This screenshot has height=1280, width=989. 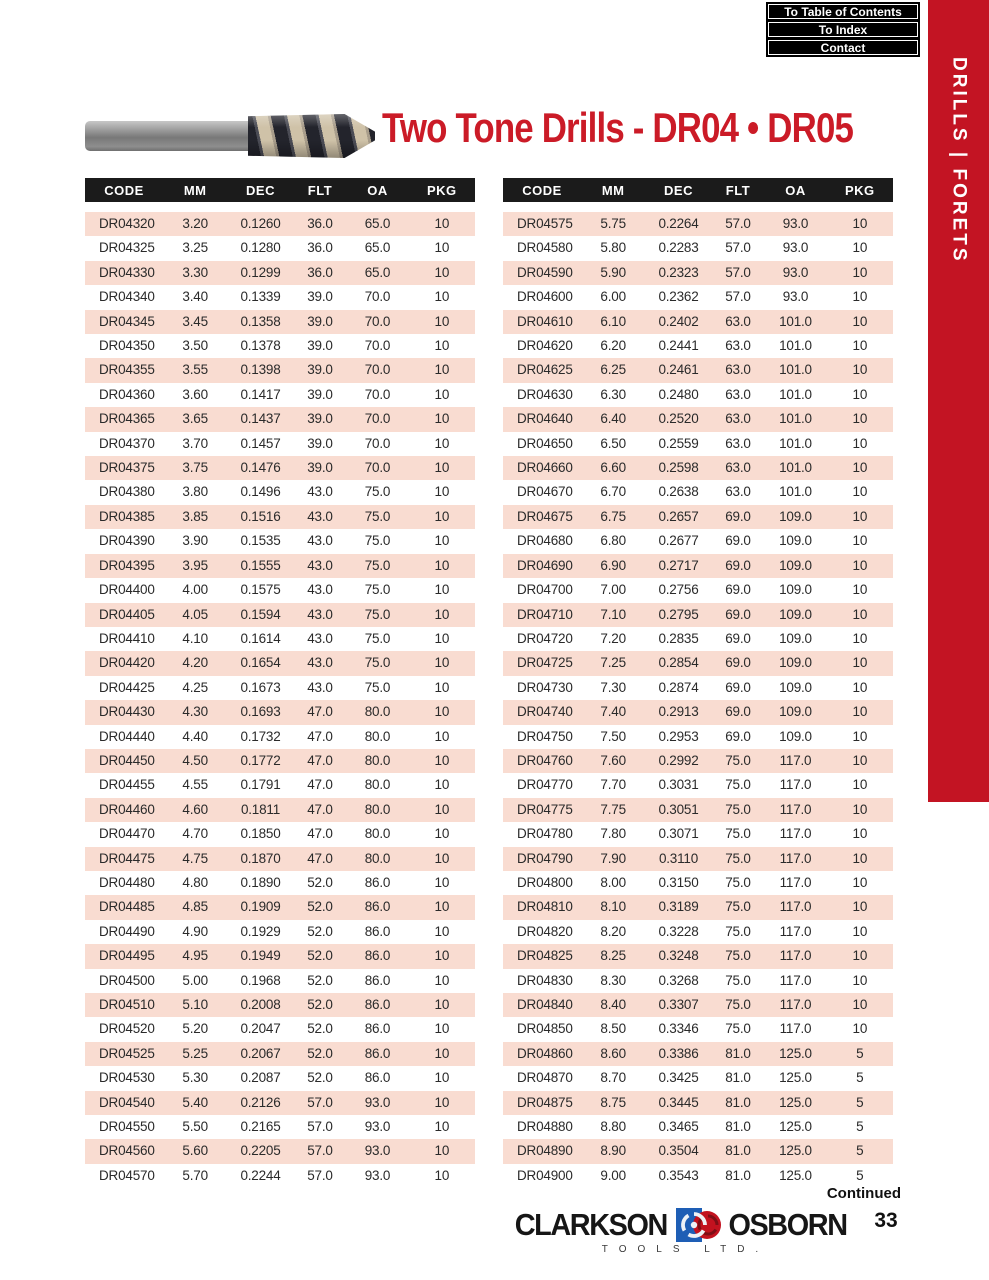 I want to click on cell-mm: 8.30, so click(x=613, y=980).